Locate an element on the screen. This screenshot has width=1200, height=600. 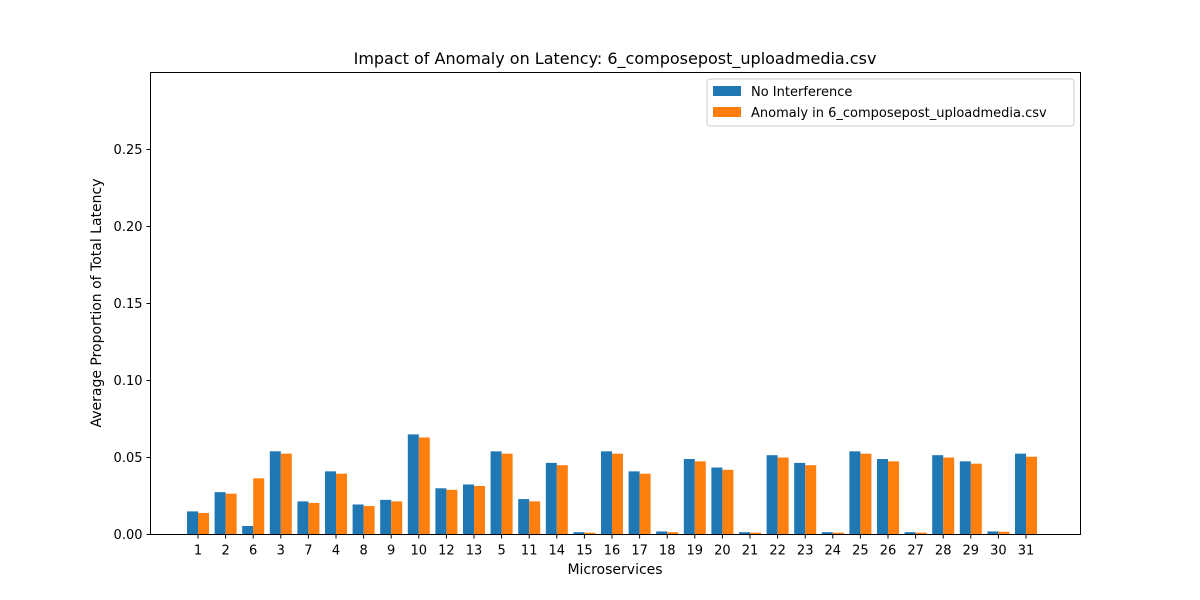
bars-layer is located at coordinates (612, 484).